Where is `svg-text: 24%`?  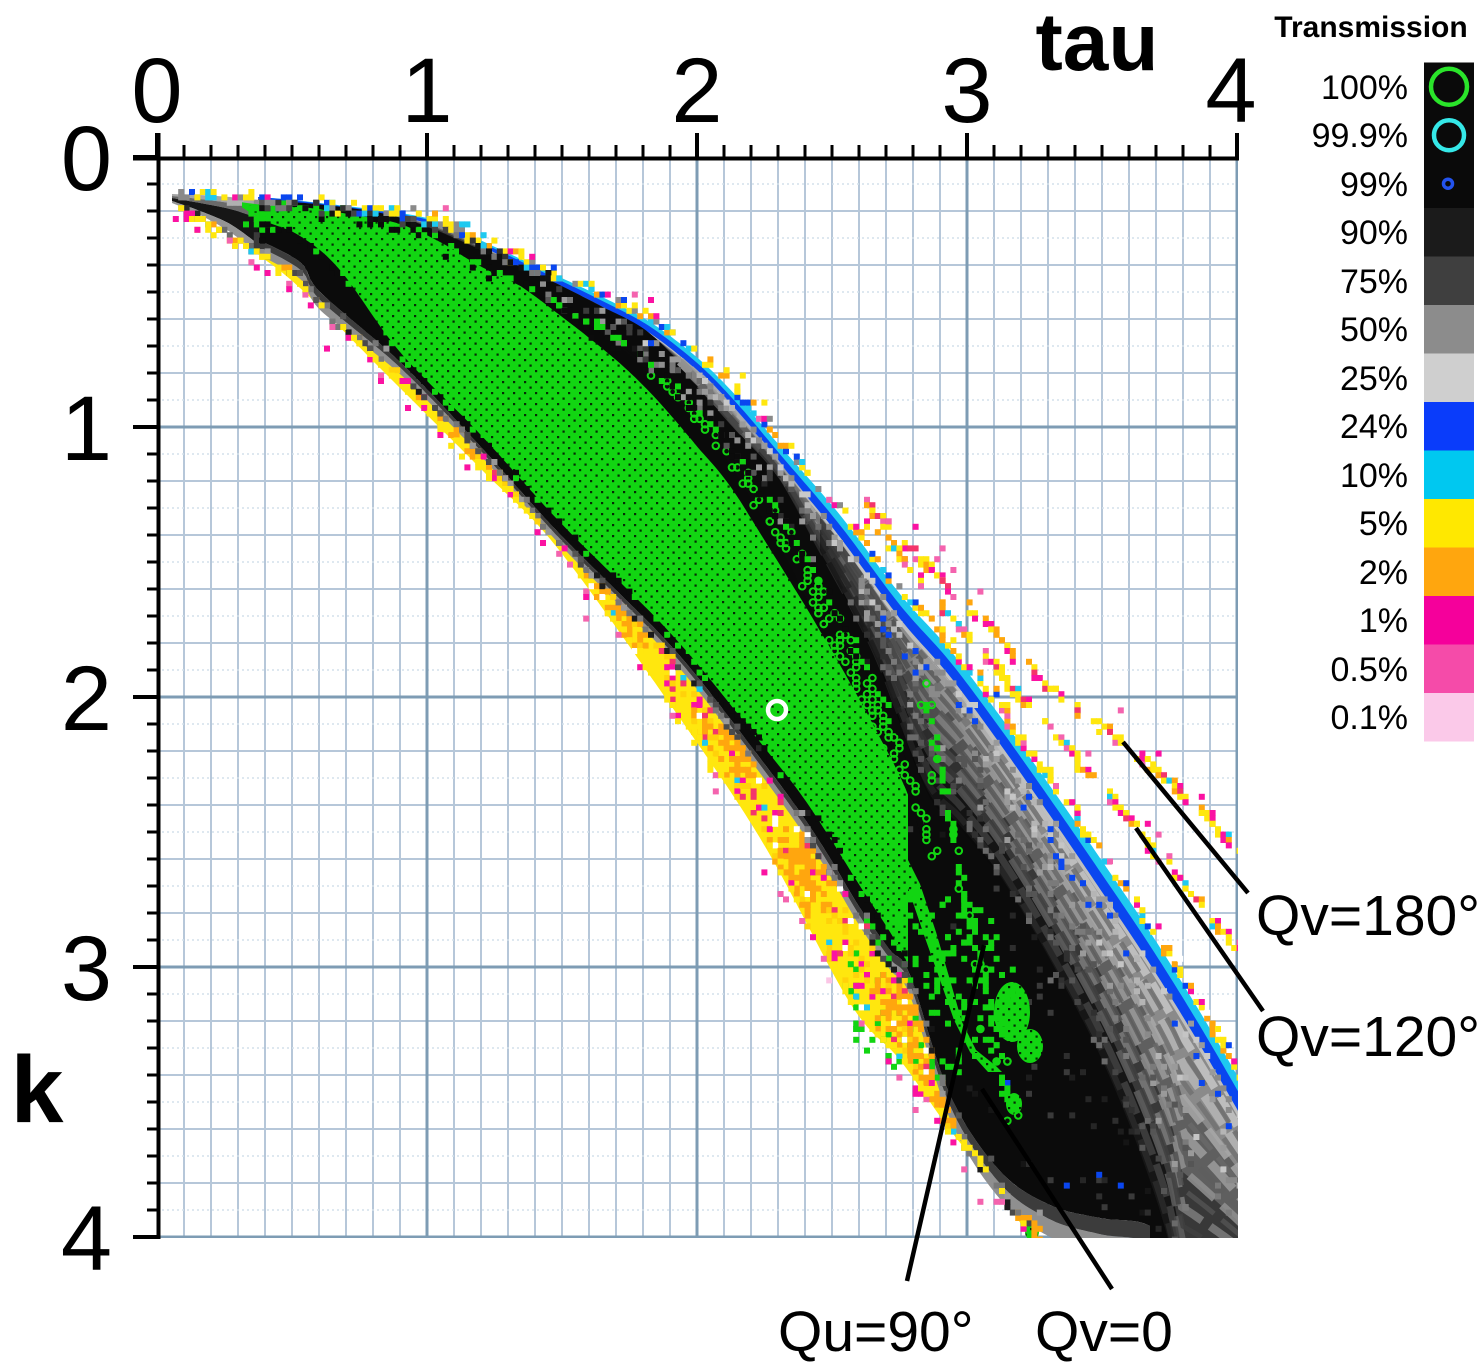 svg-text: 24% is located at coordinates (1374, 427).